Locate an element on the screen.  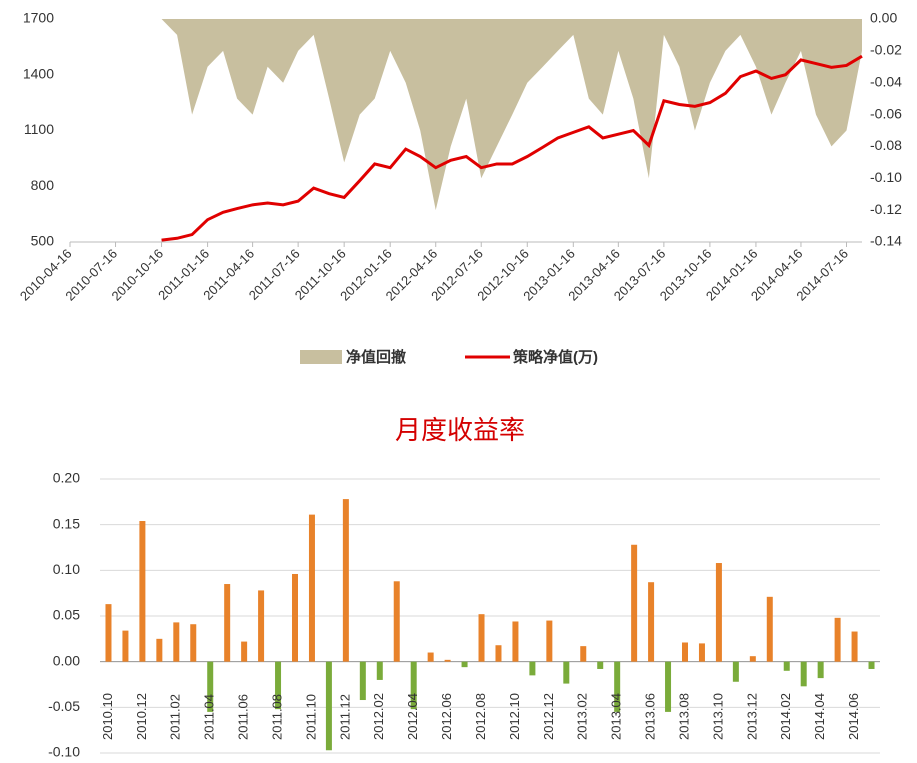
x-tick-label: 2012.06 is located at coordinates (446, 716).